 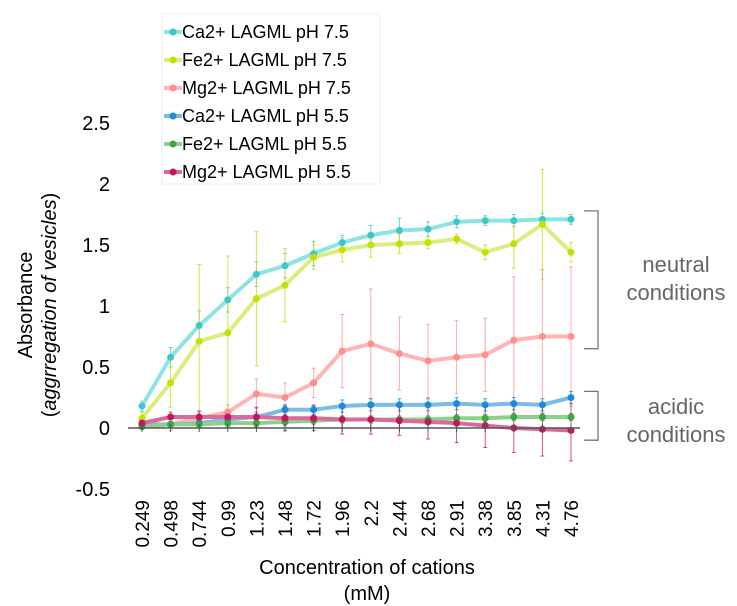 I want to click on x-tick-label: 2.68, so click(x=429, y=518).